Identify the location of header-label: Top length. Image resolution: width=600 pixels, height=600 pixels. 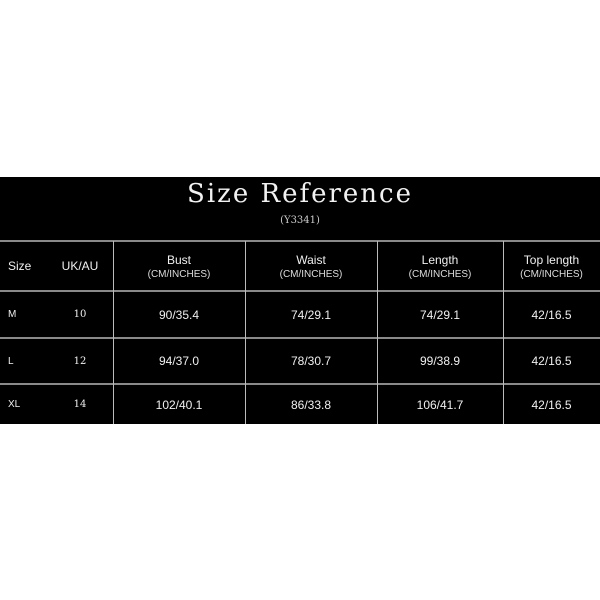
(551, 259).